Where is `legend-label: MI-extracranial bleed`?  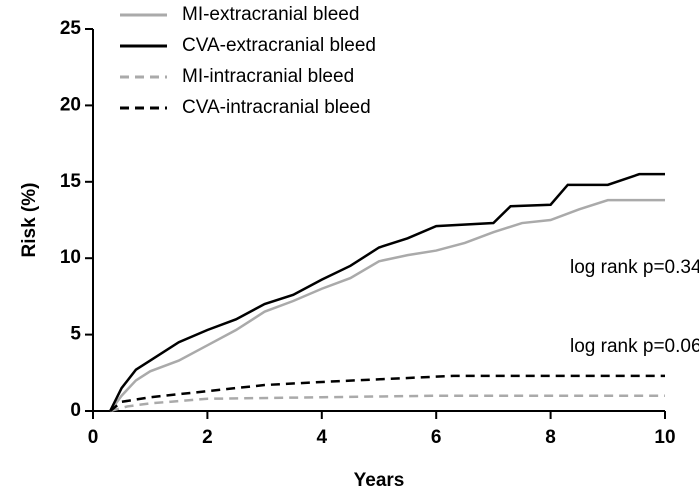
legend-label: MI-extracranial bleed is located at coordinates (270, 14).